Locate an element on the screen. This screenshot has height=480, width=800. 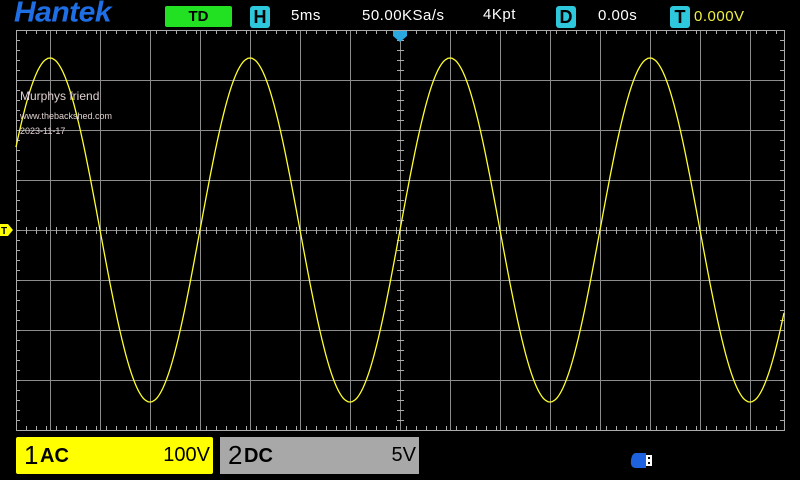
overlay-line-2: www.thebackshed.com is located at coordinates (65, 116).